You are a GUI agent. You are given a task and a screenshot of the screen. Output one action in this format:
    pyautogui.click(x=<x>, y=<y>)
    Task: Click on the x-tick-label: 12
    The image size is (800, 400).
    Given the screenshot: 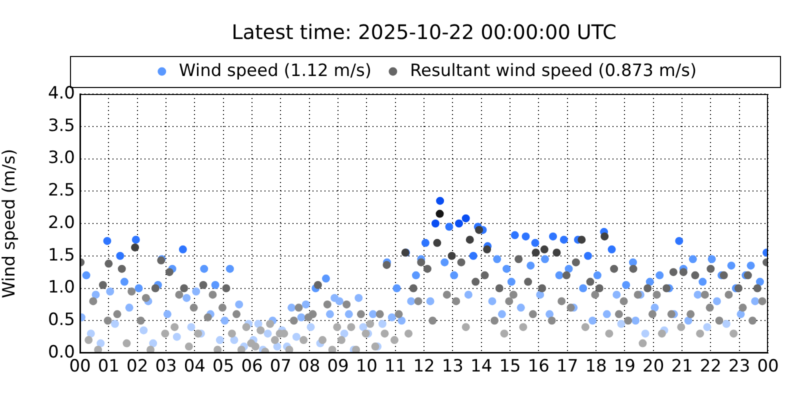 What is the action you would take?
    pyautogui.click(x=424, y=366)
    